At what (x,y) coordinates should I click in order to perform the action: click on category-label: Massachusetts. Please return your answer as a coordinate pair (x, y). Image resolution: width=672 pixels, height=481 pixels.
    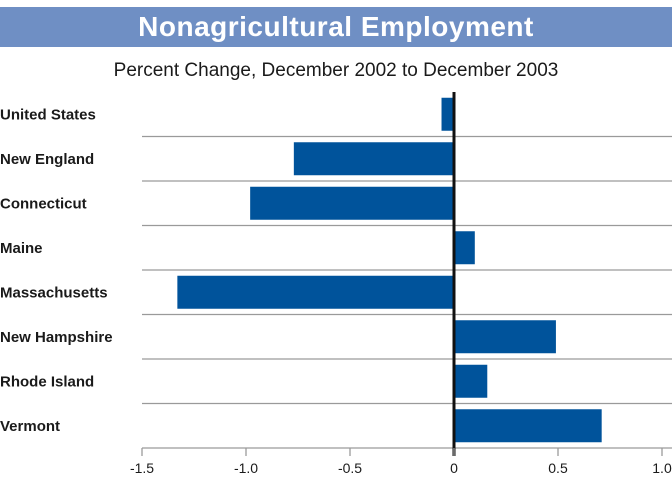
    Looking at the image, I should click on (54, 292).